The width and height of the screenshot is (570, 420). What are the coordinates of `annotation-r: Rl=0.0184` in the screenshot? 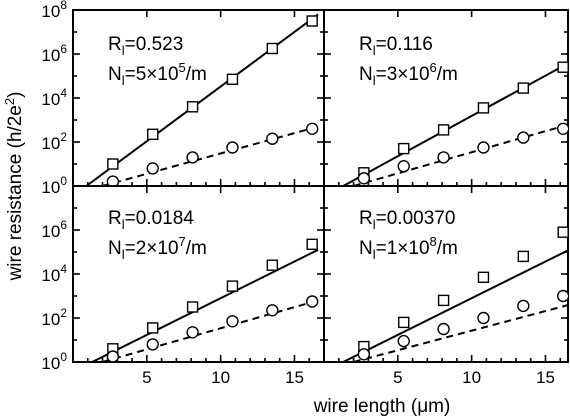 It's located at (151, 220).